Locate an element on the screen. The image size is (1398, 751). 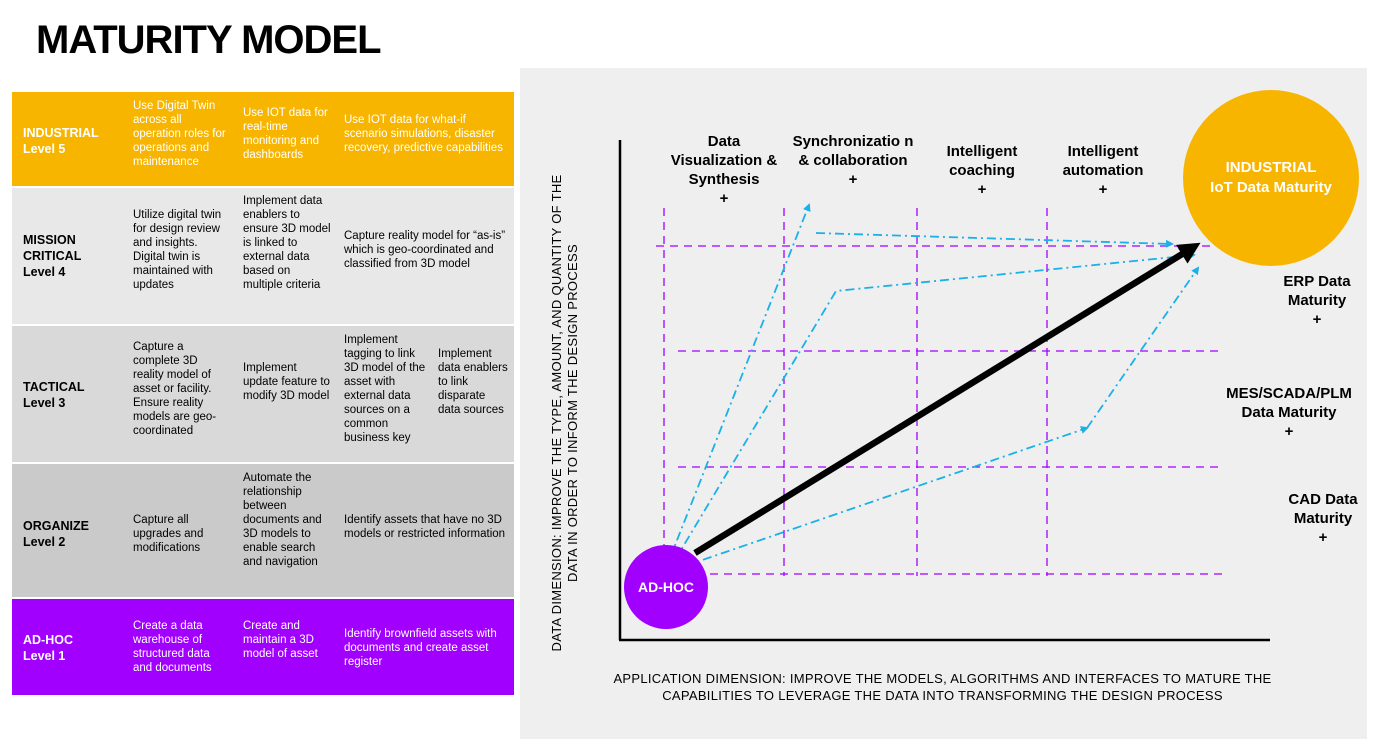
level-name: AD-HOC Level 1 is located at coordinates (48, 648).